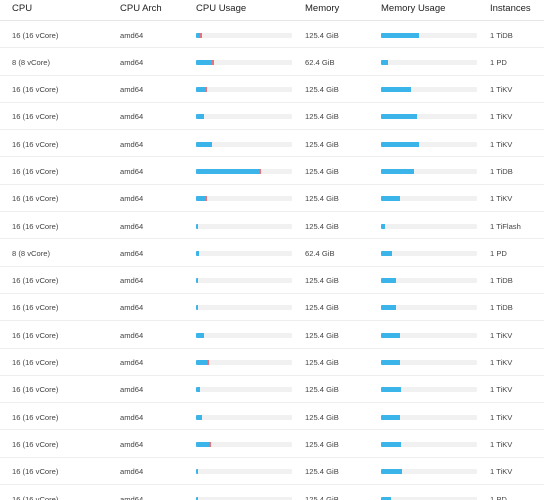  What do you see at coordinates (272, 226) in the screenshot?
I see `table-row: 16 (16 vCore) amd64 125.4 GiB 1 TiFlash` at bounding box center [272, 226].